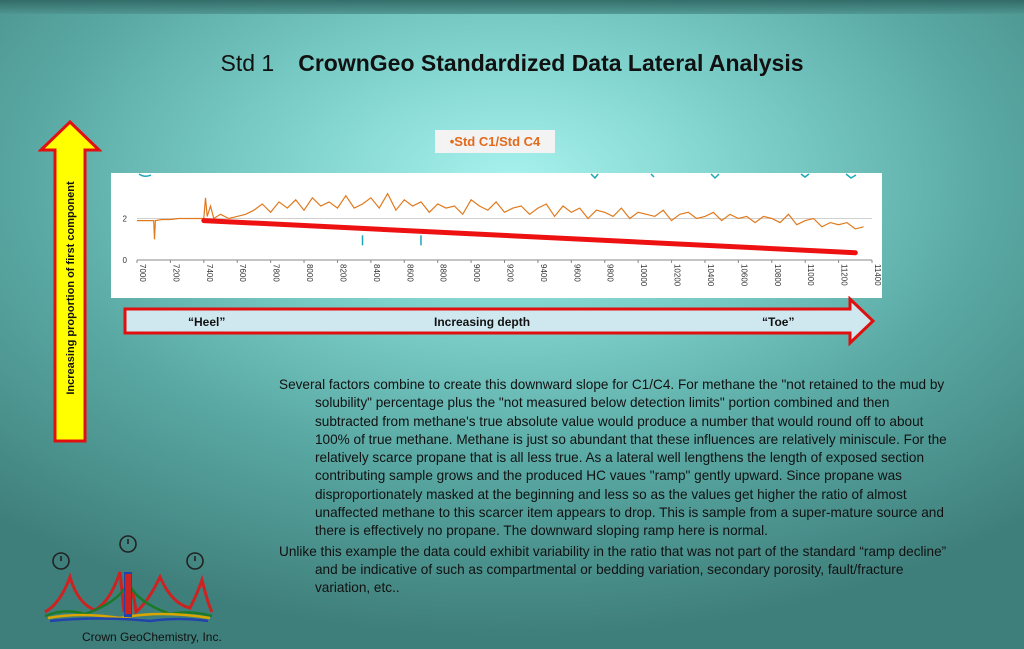 The width and height of the screenshot is (1024, 649). What do you see at coordinates (810, 275) in the screenshot?
I see `x-tick-label: 11000` at bounding box center [810, 275].